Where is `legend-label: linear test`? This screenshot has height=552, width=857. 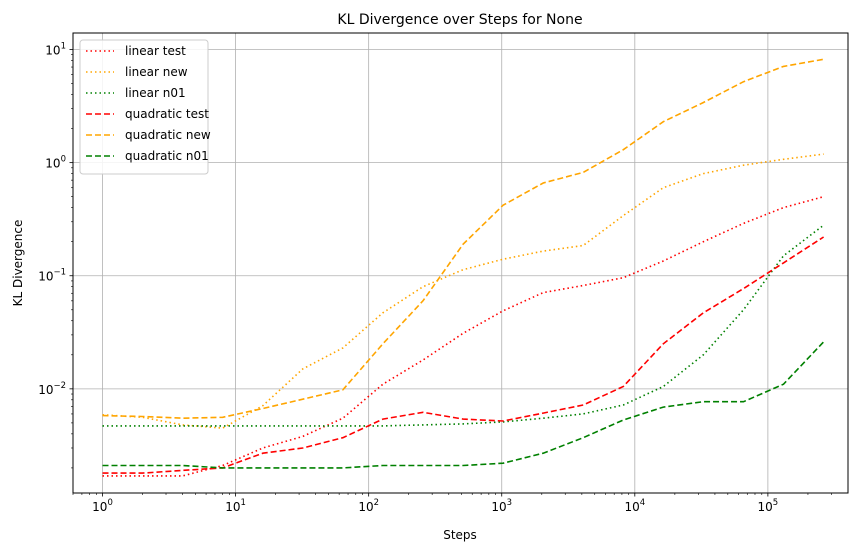 legend-label: linear test is located at coordinates (155, 51).